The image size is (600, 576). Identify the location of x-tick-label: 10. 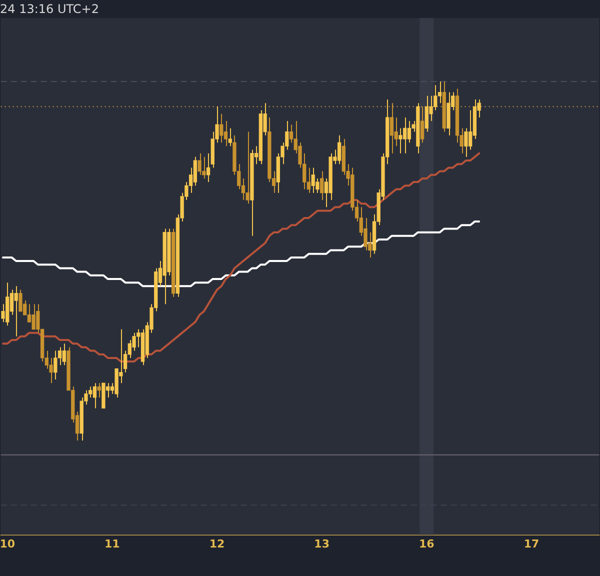
(8, 543).